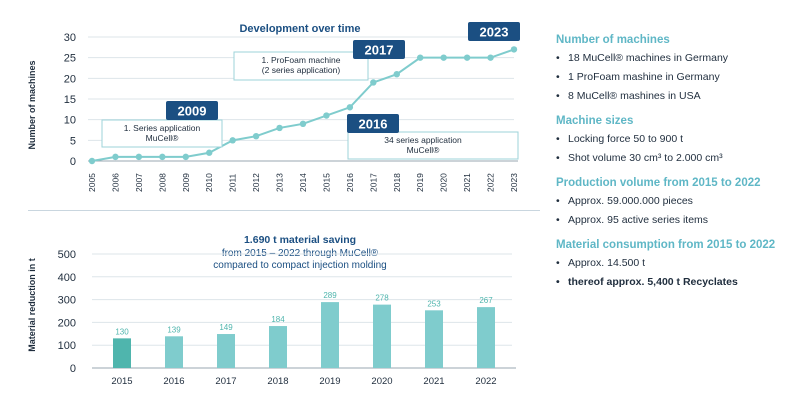  I want to click on line-chart-ytick-label: 5, so click(73, 141).